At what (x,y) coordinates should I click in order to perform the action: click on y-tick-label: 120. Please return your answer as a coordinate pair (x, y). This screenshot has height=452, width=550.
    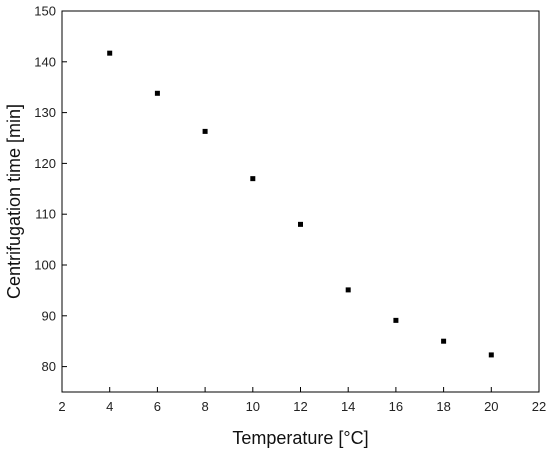
    Looking at the image, I should click on (45, 163).